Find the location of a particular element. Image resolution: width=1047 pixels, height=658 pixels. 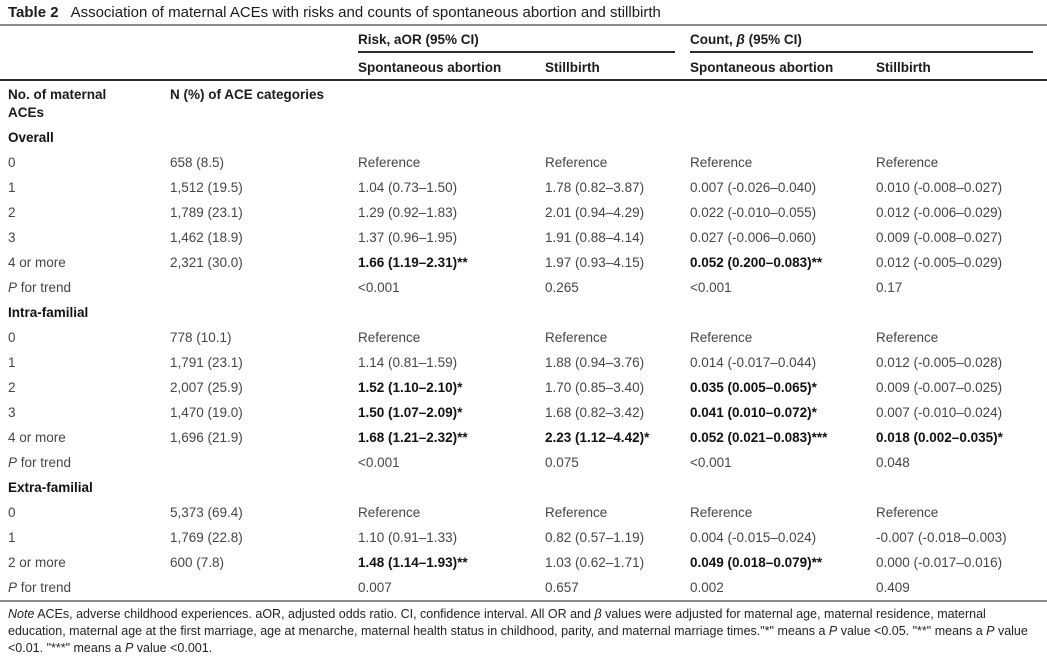

title-rule is located at coordinates (523, 25).